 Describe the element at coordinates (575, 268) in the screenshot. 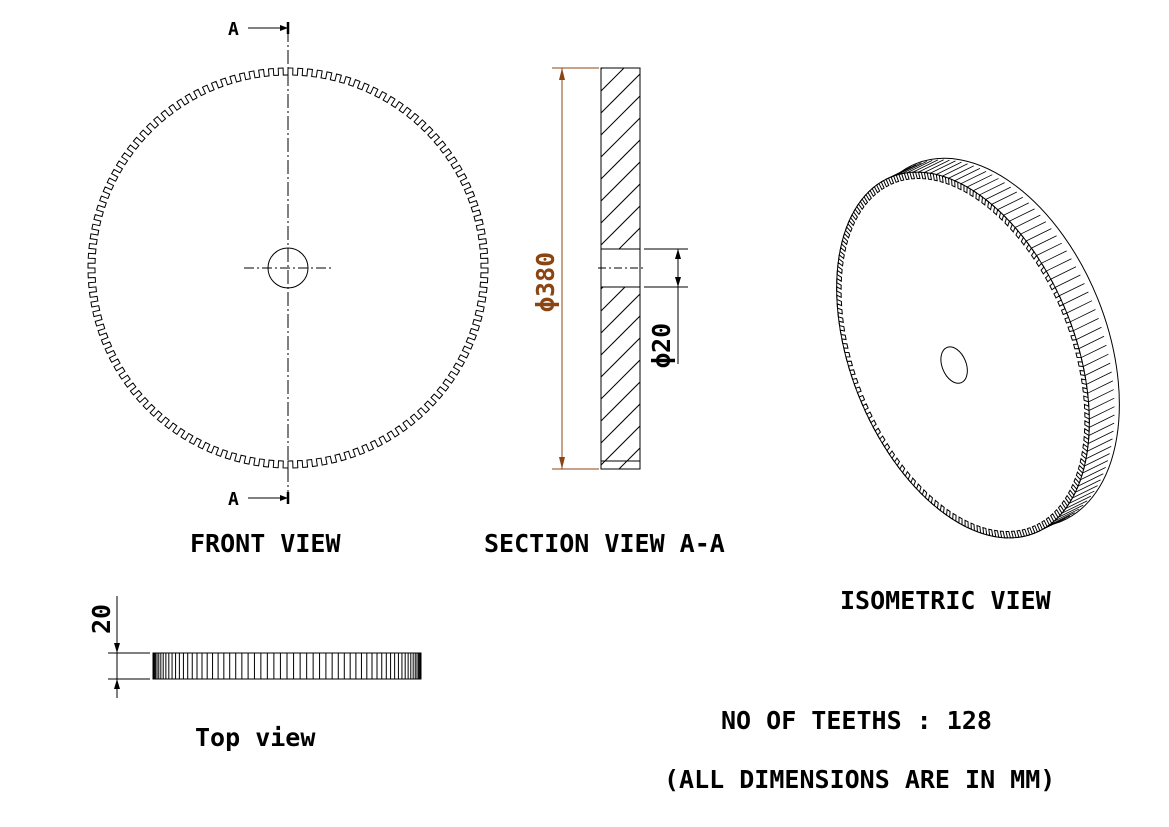

I see `outer-diameter-dimension` at that location.